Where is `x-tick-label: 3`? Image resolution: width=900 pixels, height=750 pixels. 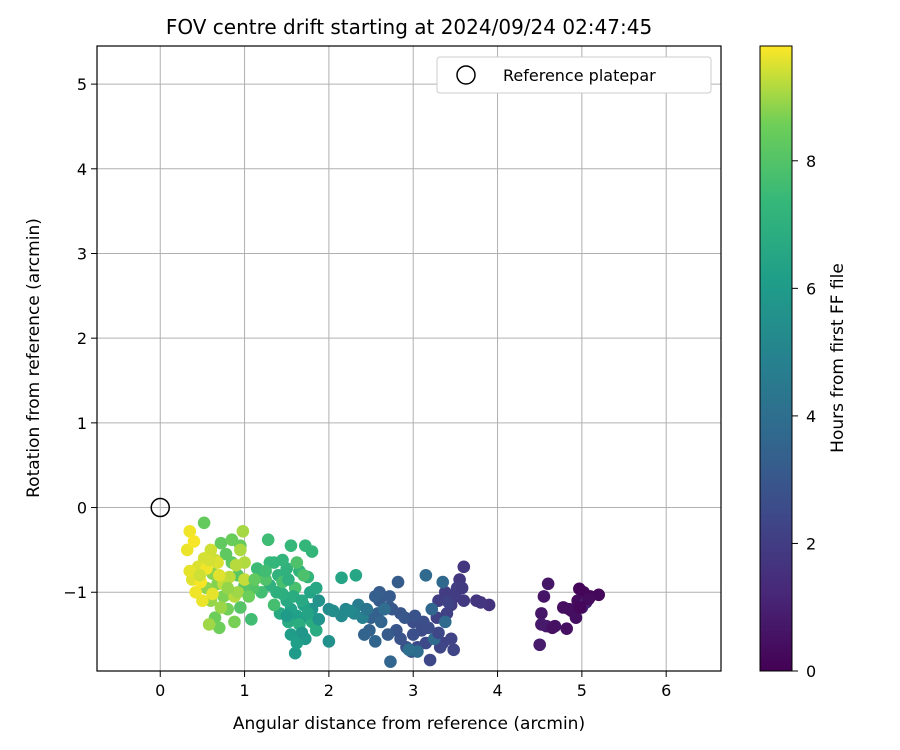
x-tick-label: 3 is located at coordinates (413, 690).